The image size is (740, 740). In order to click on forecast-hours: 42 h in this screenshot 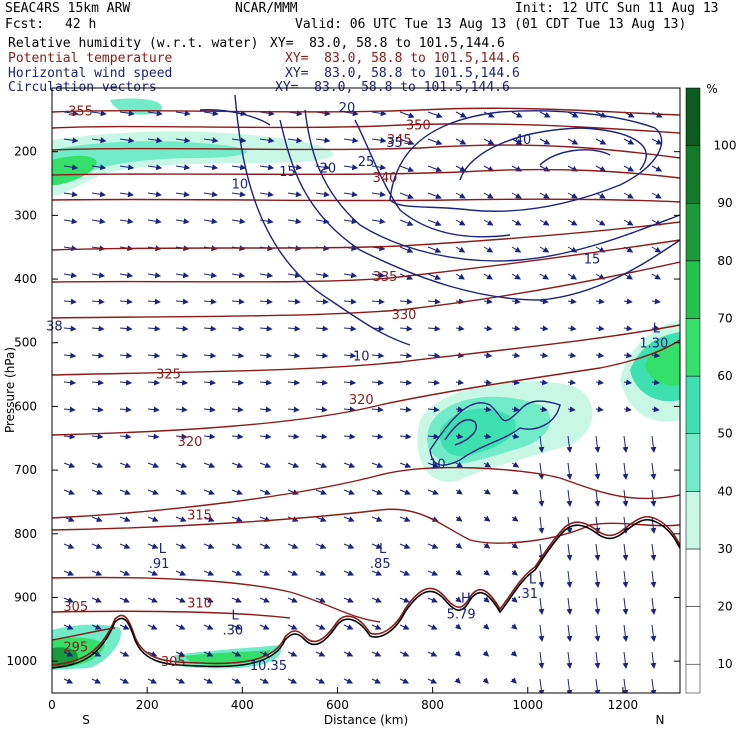, I will do `click(81, 24)`.